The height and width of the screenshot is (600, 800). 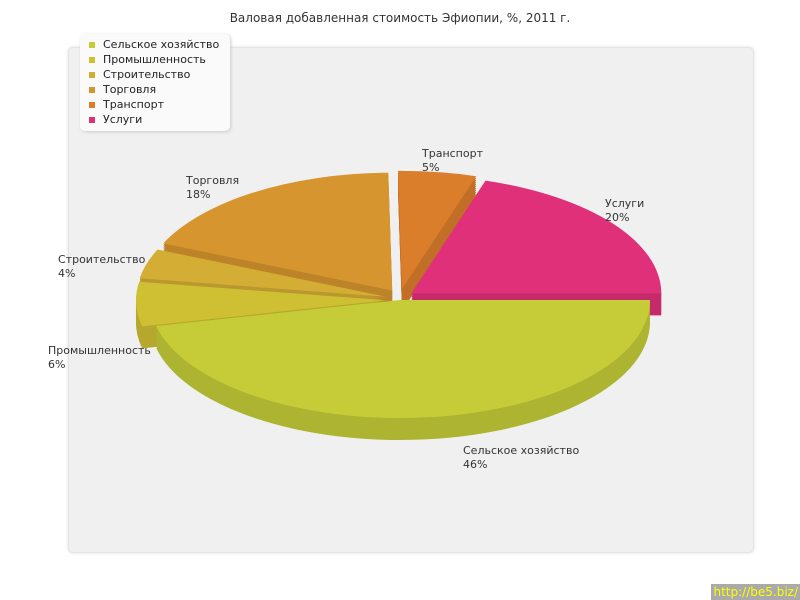 What do you see at coordinates (755, 592) in the screenshot?
I see `watermark-link: http://be5.biz/` at bounding box center [755, 592].